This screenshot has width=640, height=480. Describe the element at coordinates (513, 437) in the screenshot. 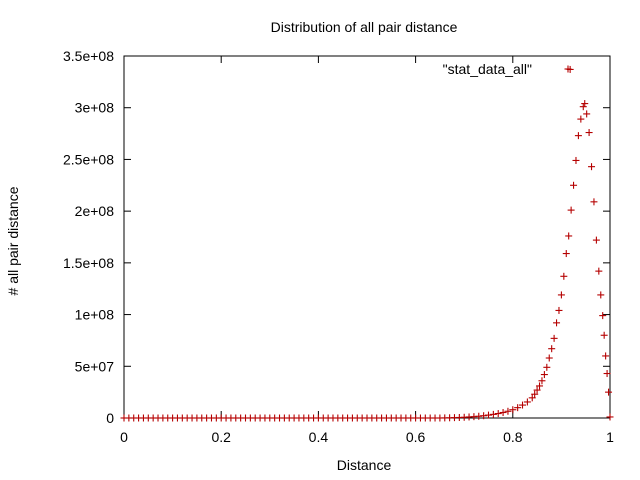

I see `x-tick-label: 0.8` at that location.